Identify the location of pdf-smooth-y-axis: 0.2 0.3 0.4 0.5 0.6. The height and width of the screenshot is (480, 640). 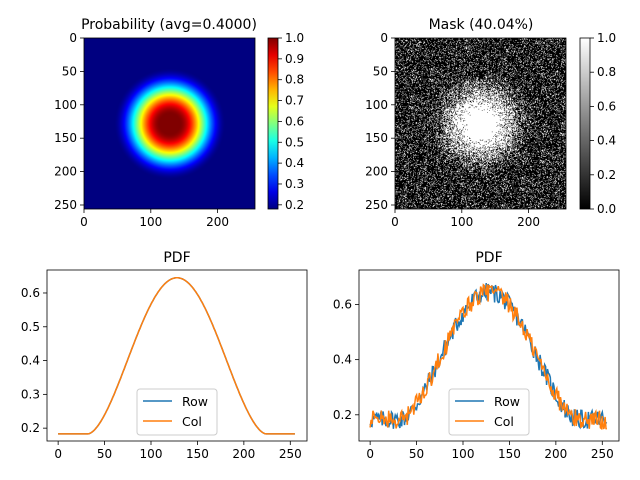
(34, 360).